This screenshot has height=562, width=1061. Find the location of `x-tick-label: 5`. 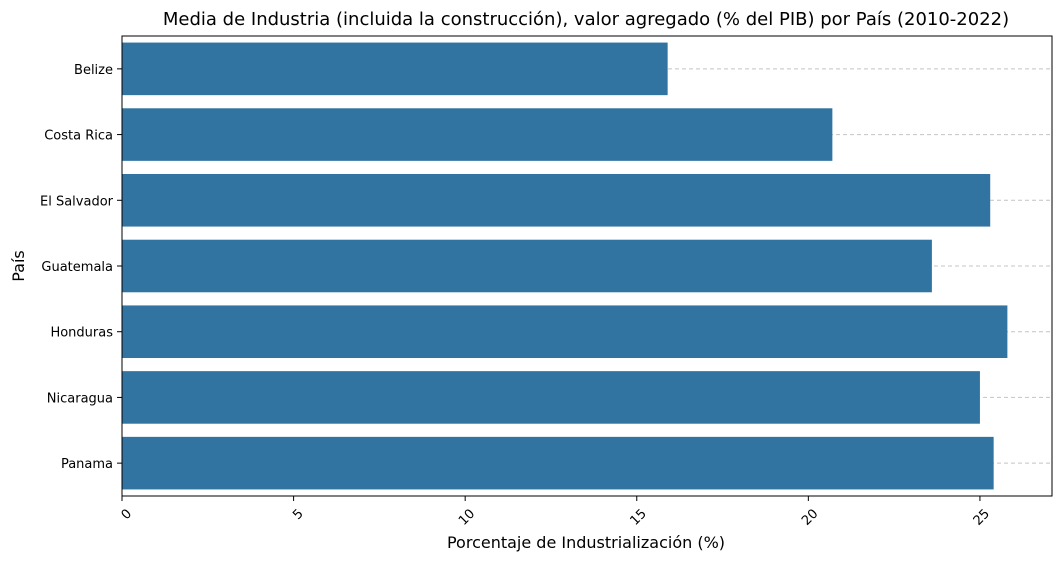

x-tick-label: 5 is located at coordinates (298, 514).